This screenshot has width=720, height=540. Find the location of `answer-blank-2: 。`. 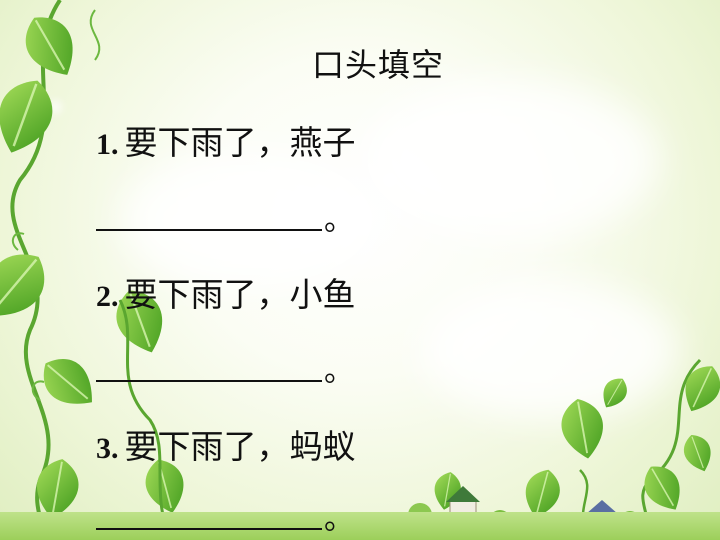

answer-blank-2: 。 is located at coordinates (225, 367).